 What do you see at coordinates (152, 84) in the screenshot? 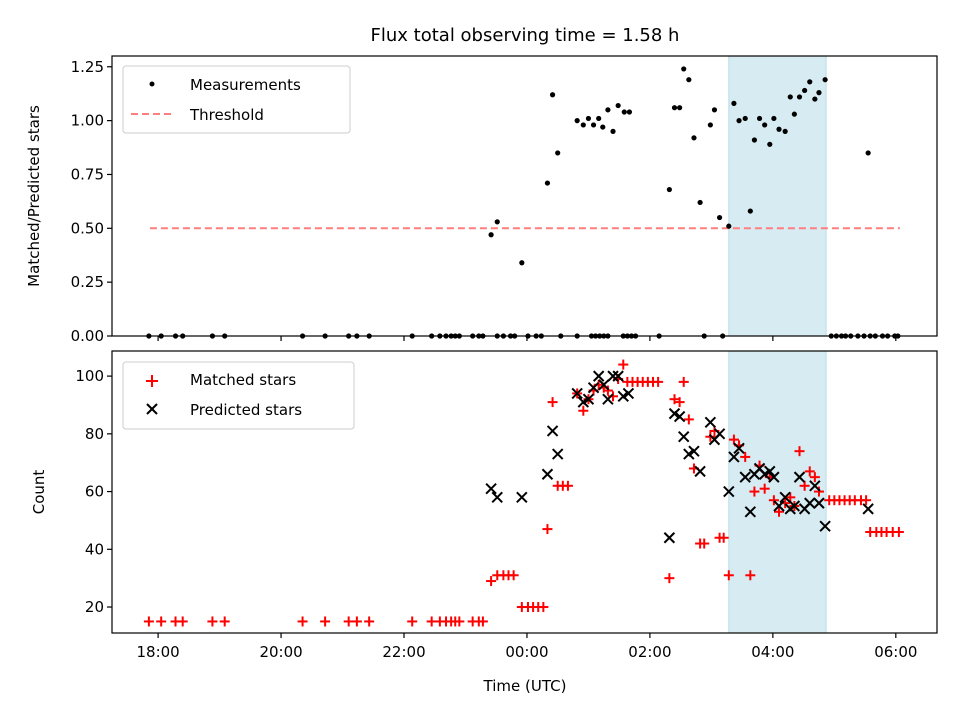
I see `legend-measurements-marker-icon` at bounding box center [152, 84].